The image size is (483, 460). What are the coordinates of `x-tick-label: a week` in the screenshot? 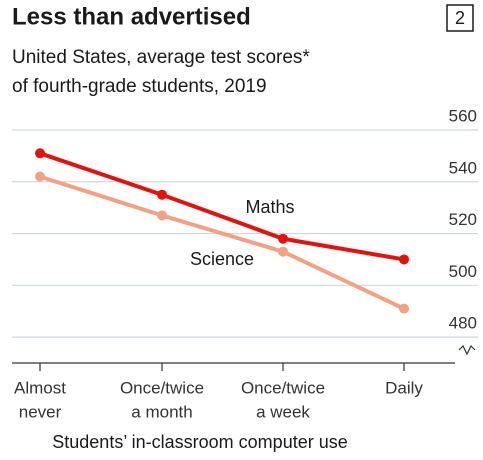 It's located at (283, 411).